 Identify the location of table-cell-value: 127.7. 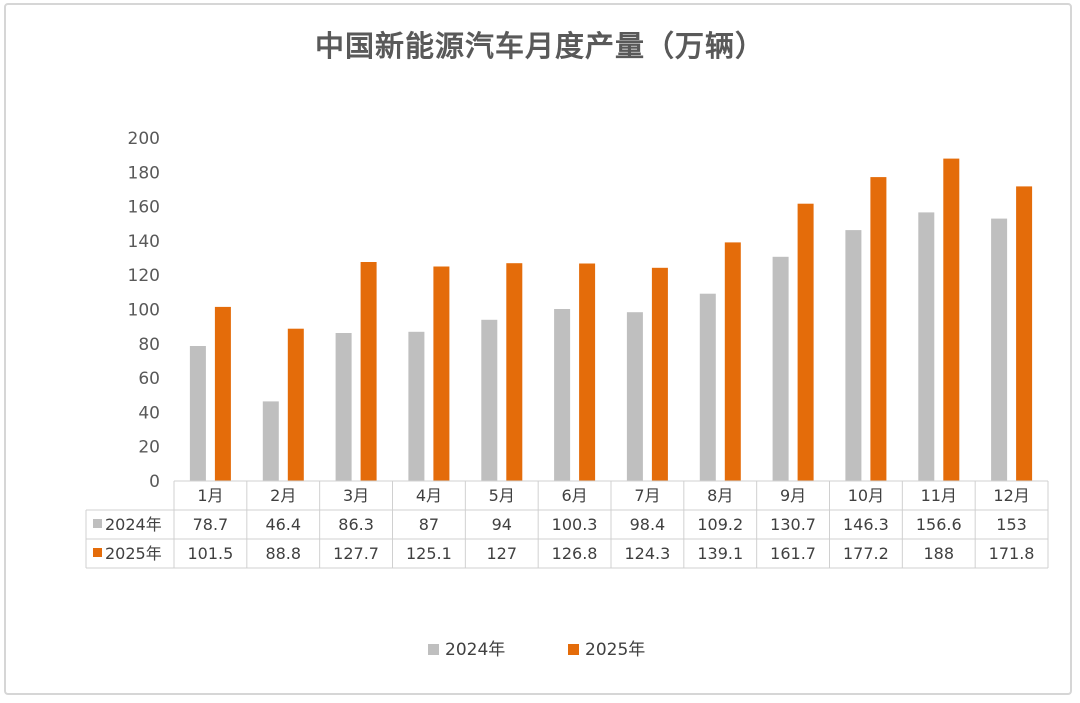
(356, 553).